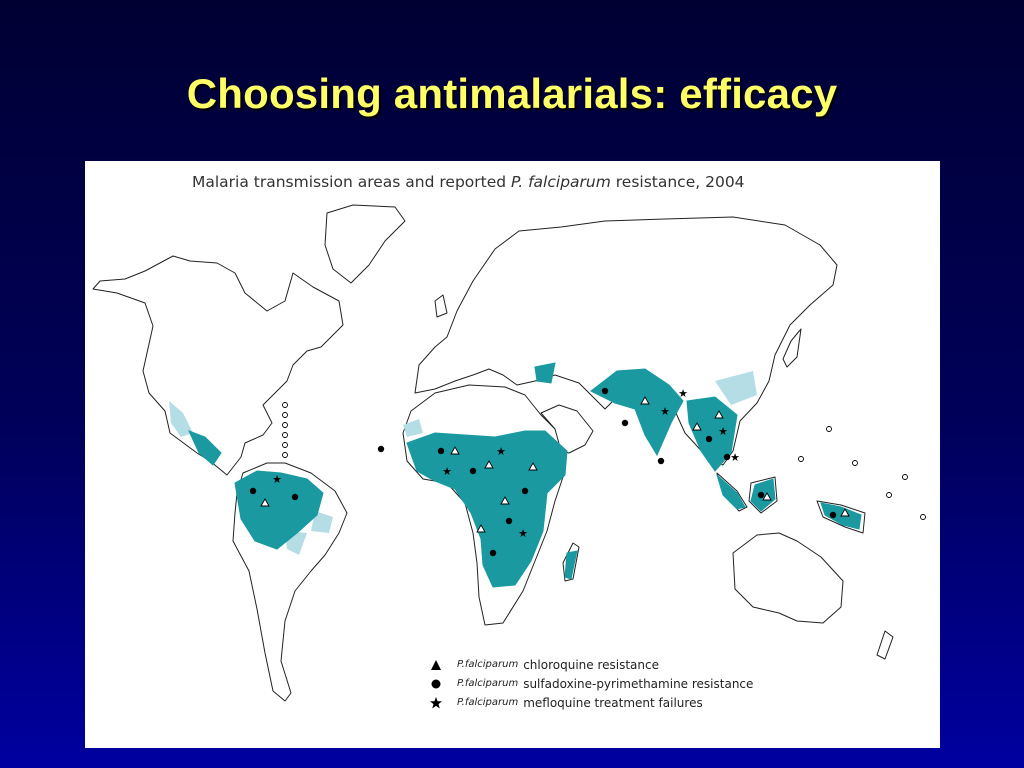 Image resolution: width=1024 pixels, height=768 pixels. Describe the element at coordinates (436, 702) in the screenshot. I see `star-icon` at that location.